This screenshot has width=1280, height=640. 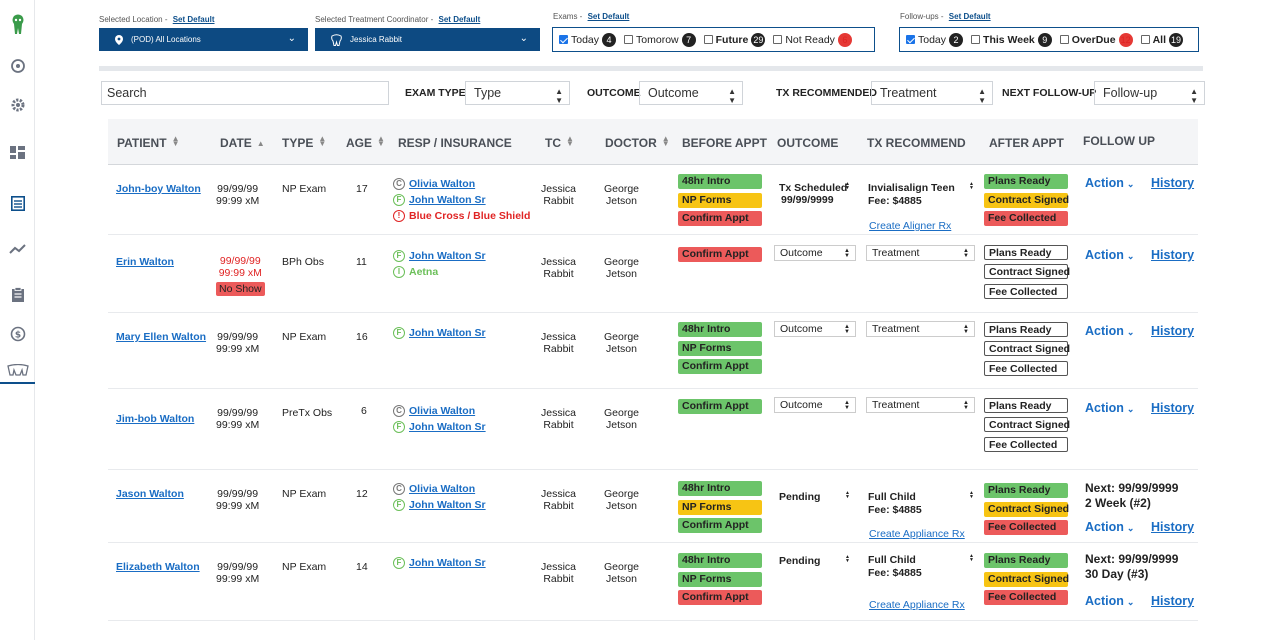 What do you see at coordinates (158, 189) in the screenshot?
I see `patient-name-link: John-boy Walton` at bounding box center [158, 189].